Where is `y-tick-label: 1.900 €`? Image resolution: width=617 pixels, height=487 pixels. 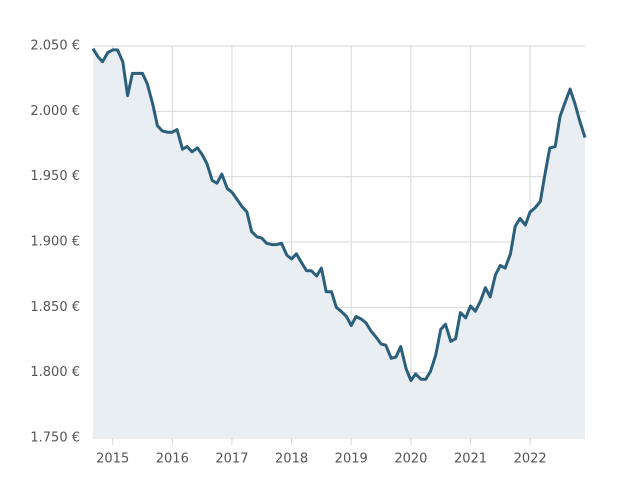 y-tick-label: 1.900 € is located at coordinates (55, 242).